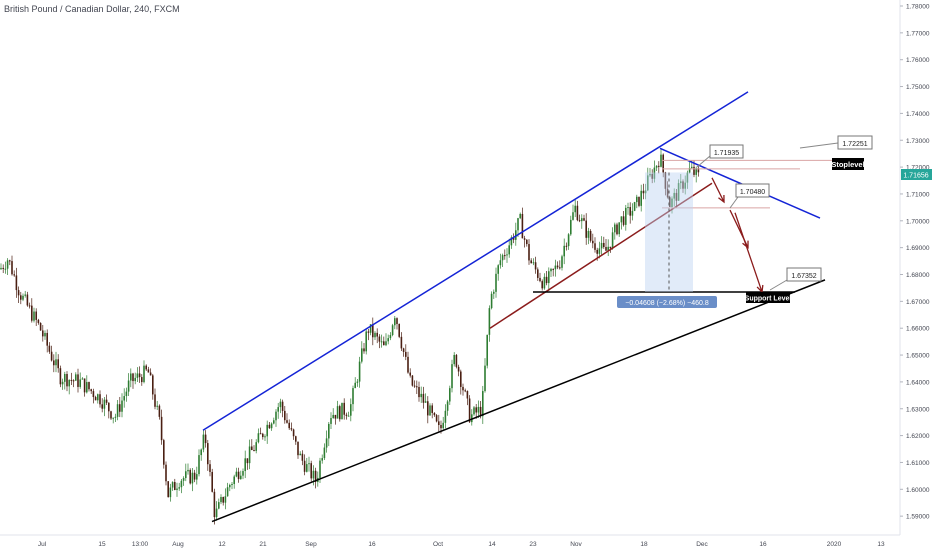  Describe the element at coordinates (836, 142) in the screenshot. I see `callout-stoplevel-value: 1.72251` at that location.